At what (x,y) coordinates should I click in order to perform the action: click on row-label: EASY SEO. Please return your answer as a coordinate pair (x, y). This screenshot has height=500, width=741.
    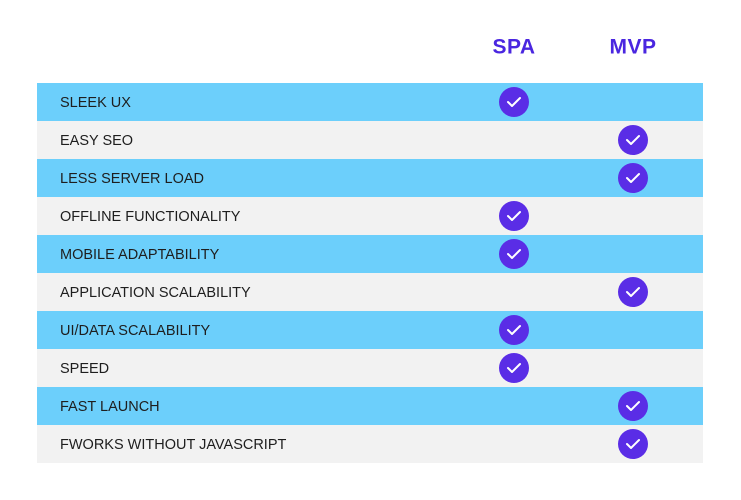
    Looking at the image, I should click on (96, 141).